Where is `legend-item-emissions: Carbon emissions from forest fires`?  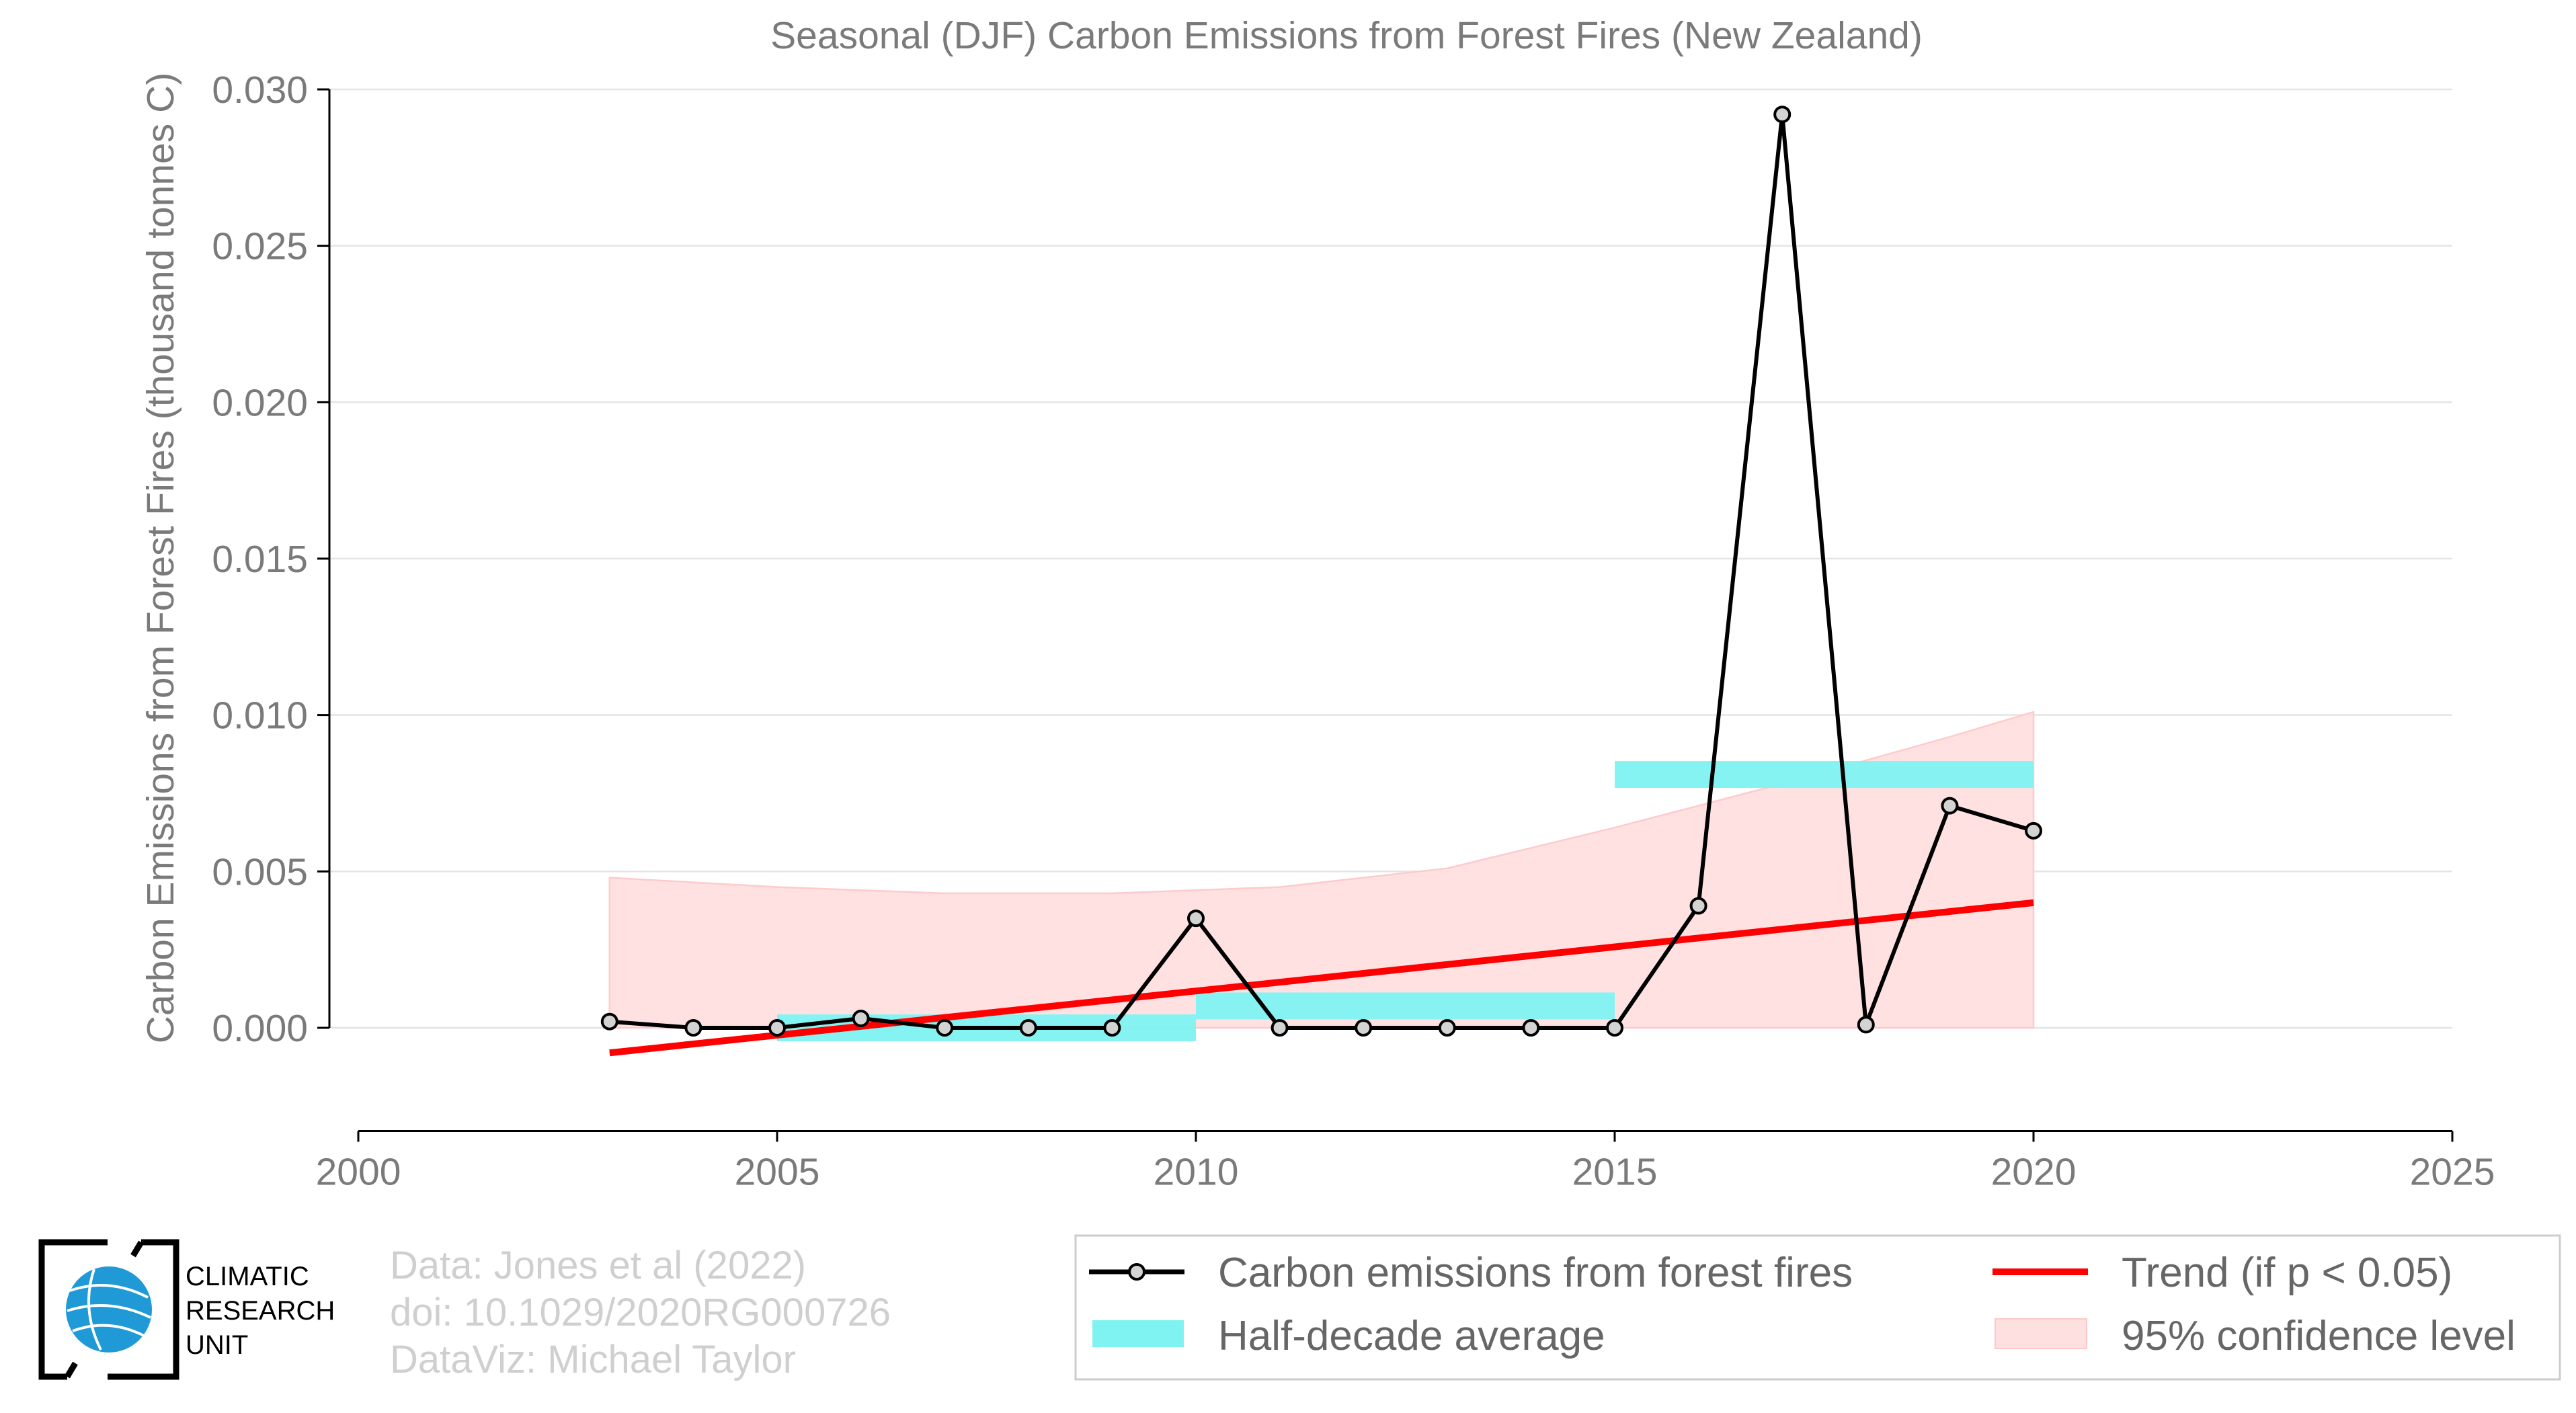
legend-item-emissions: Carbon emissions from forest fires is located at coordinates (1471, 1273).